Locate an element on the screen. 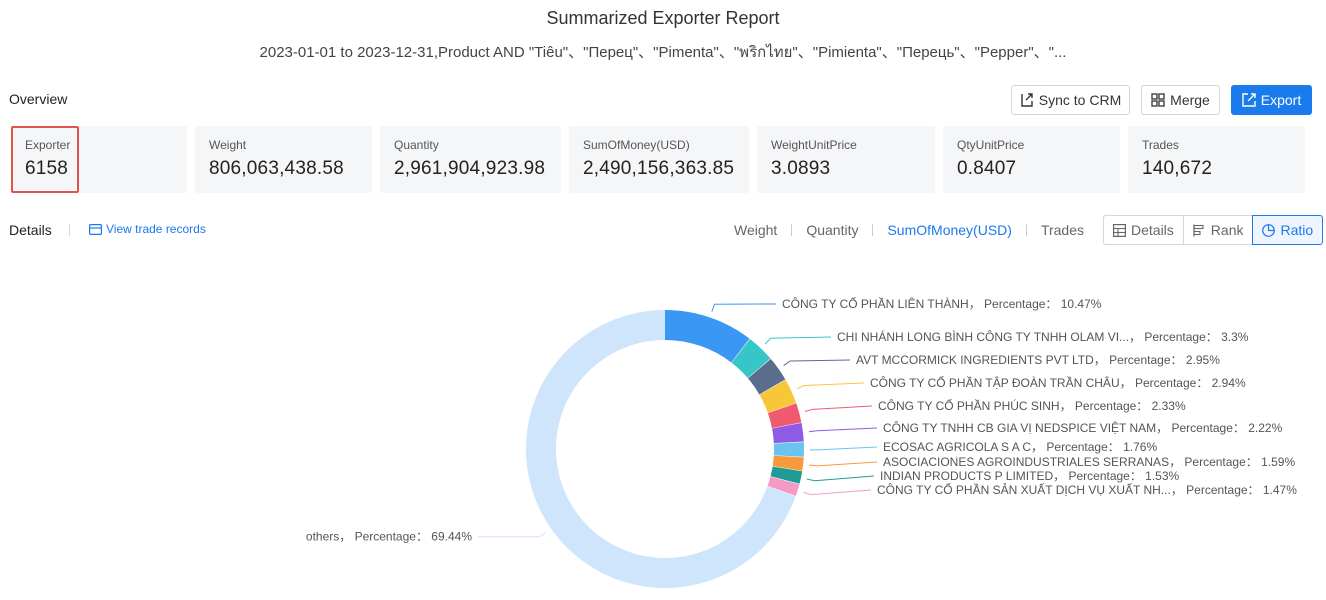 The image size is (1326, 600). card-sum-of-money: SumOfMoney(USD) 2,490,156,363.85 is located at coordinates (659, 159).